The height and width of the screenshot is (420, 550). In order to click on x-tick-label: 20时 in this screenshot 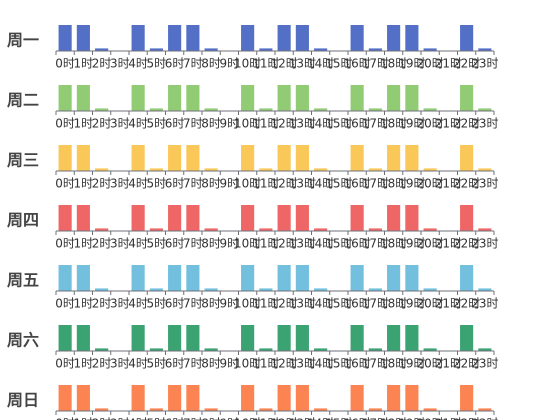, I will do `click(429, 418)`.